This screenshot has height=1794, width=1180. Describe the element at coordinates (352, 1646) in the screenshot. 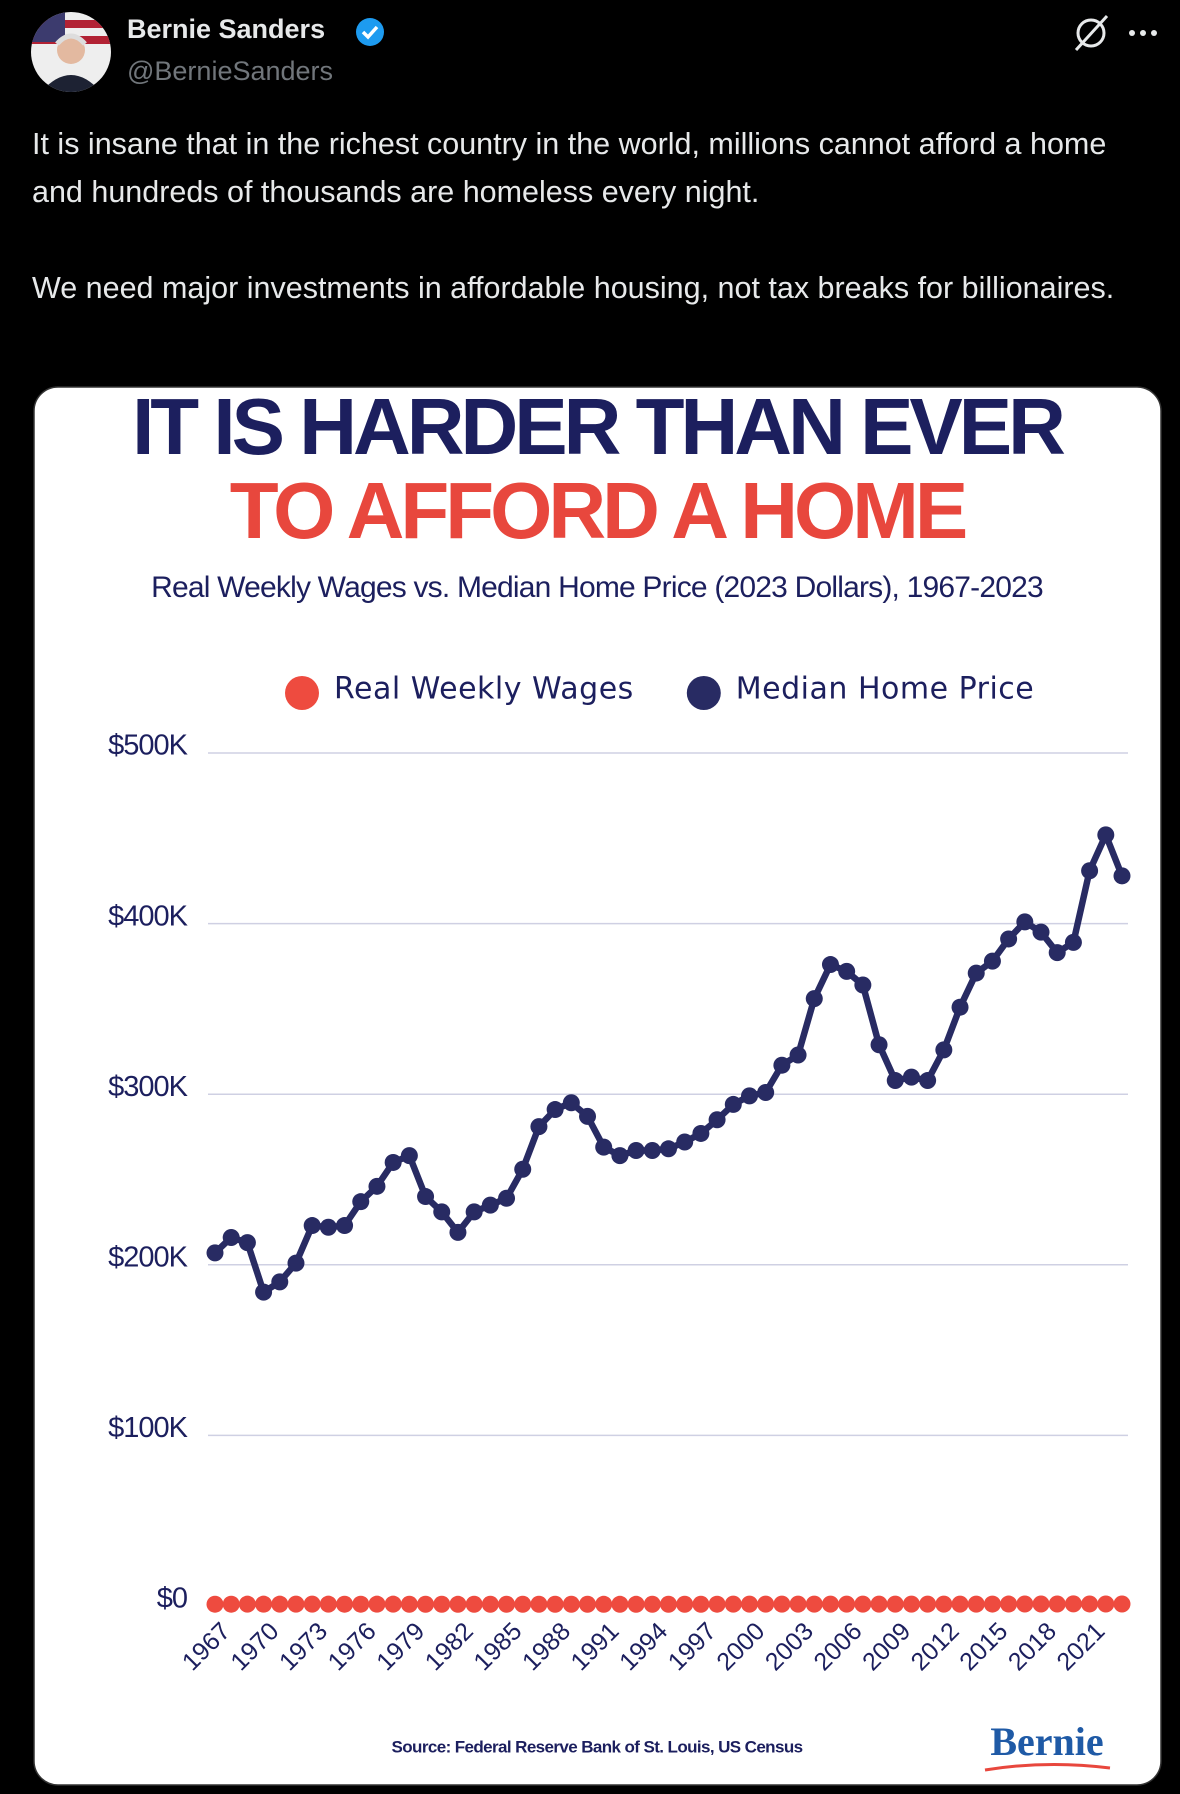

I see `x-tick-label: 1976` at that location.